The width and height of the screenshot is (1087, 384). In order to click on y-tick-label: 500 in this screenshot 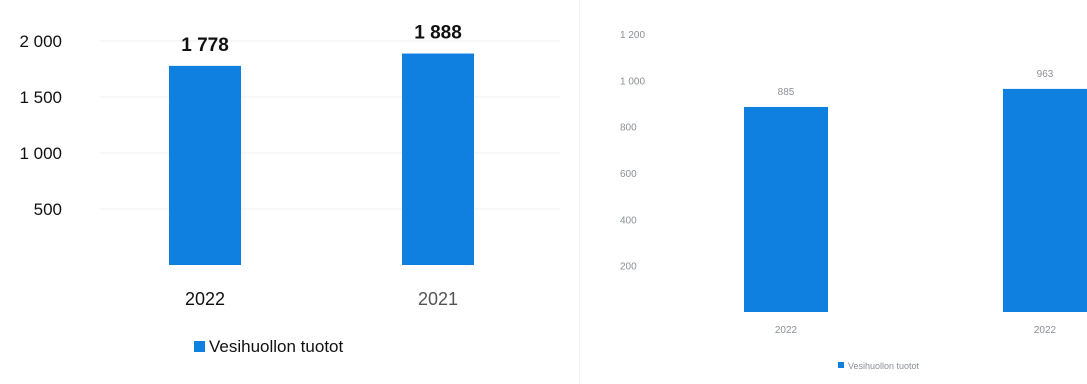, I will do `click(48, 209)`.